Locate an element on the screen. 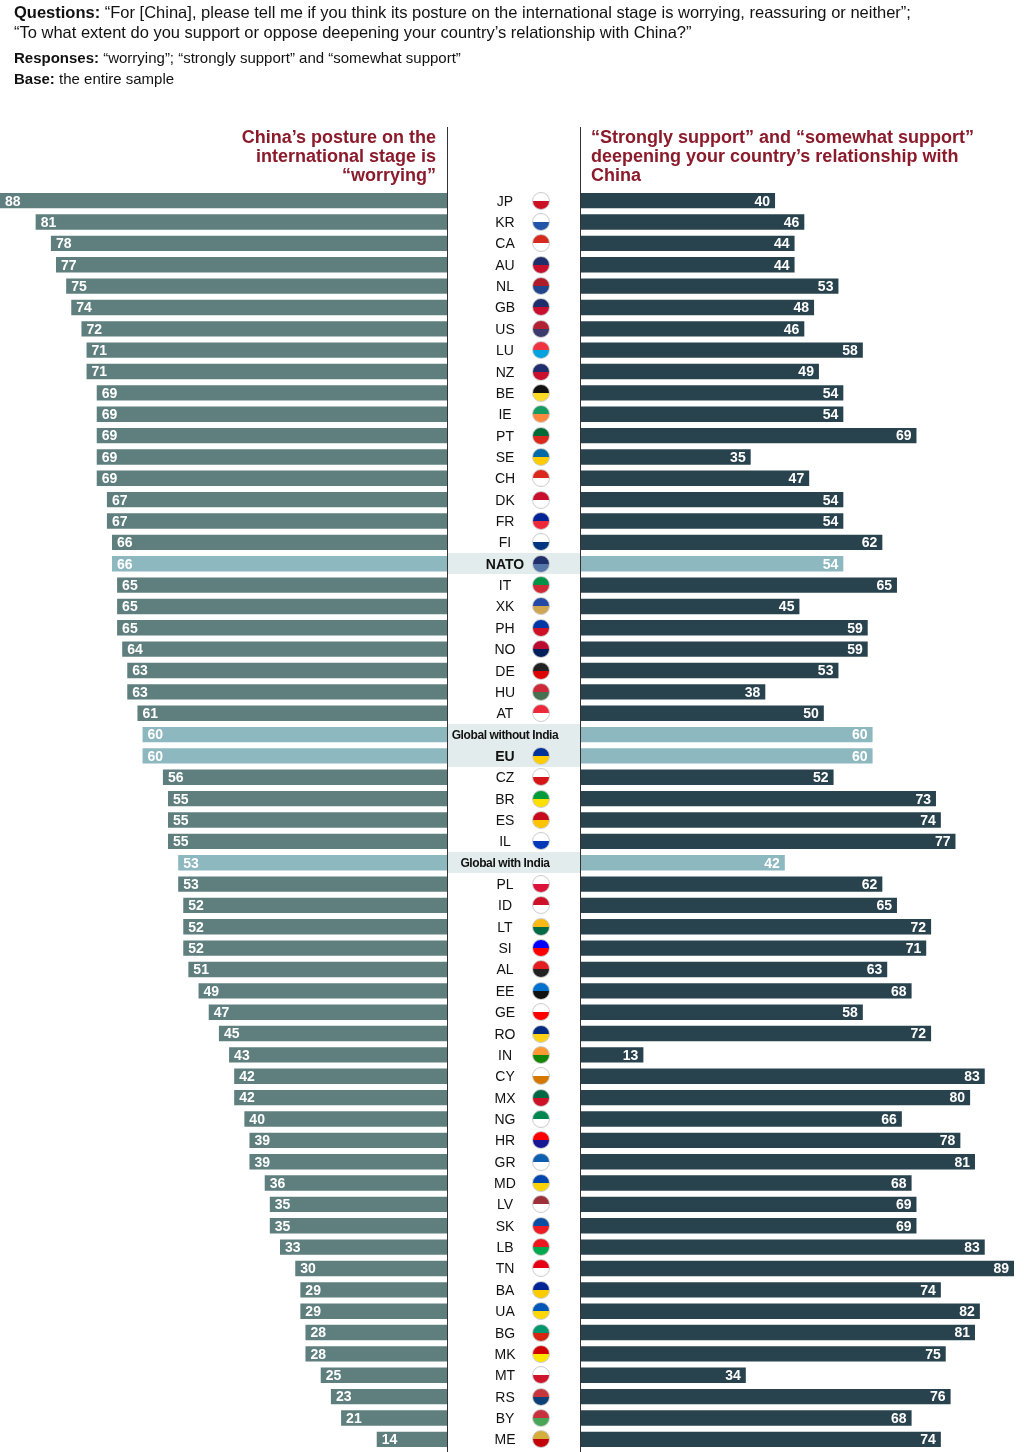 This screenshot has height=1452, width=1030. y-tick-label: BY is located at coordinates (505, 1417).